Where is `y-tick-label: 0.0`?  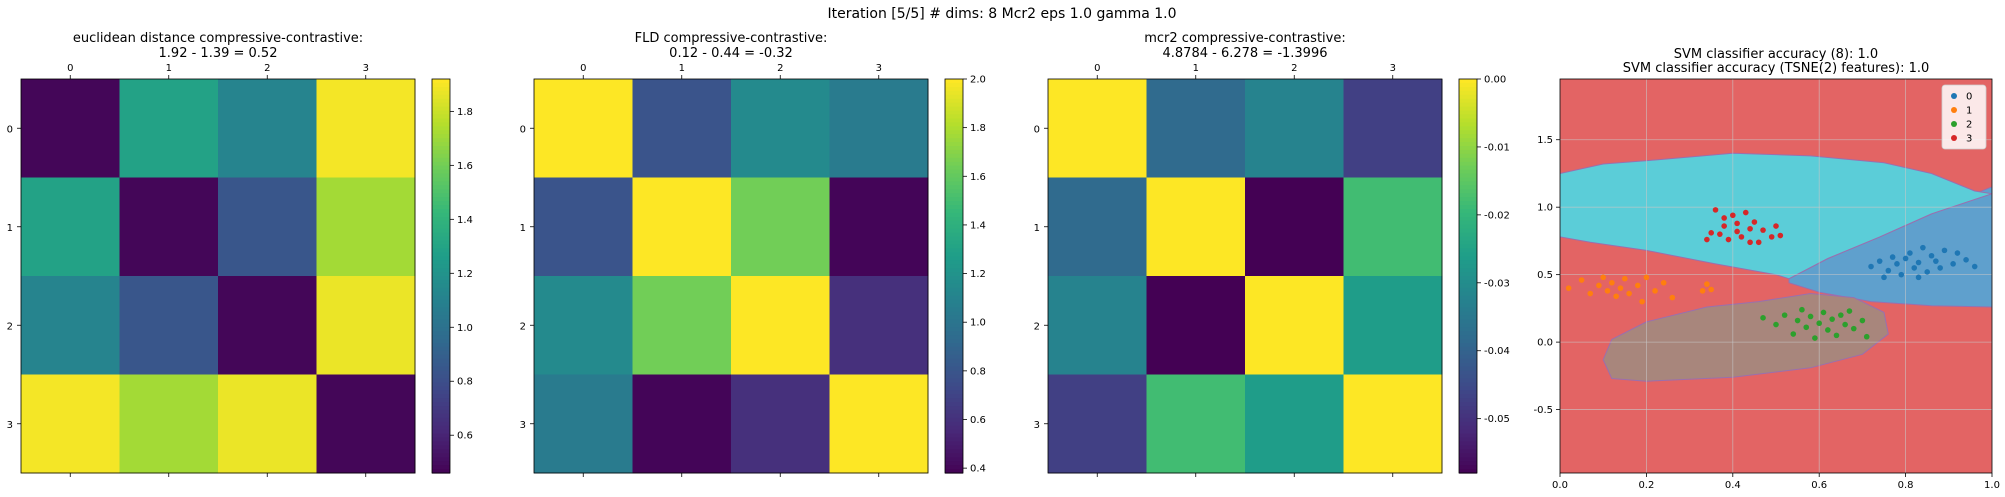 y-tick-label: 0.0 is located at coordinates (1545, 343).